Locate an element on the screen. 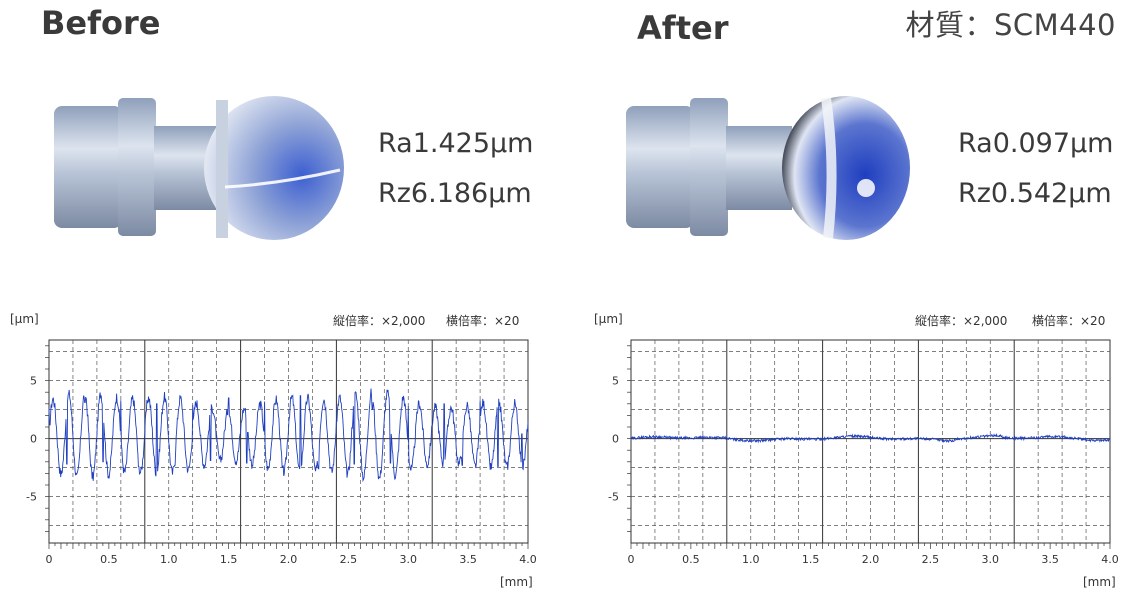 The image size is (1136, 595). before-horizontal-magnification: 横倍率：×20 is located at coordinates (483, 321).